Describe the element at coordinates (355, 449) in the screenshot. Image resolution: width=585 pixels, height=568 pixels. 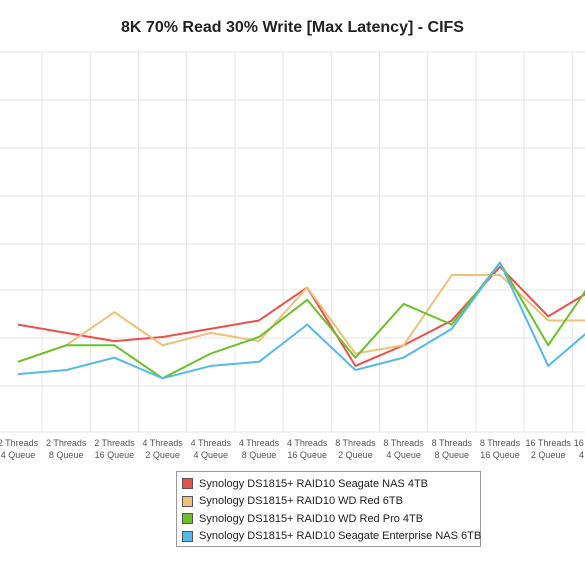
I see `x-tick-label: 8 Threads 2 Queue` at that location.